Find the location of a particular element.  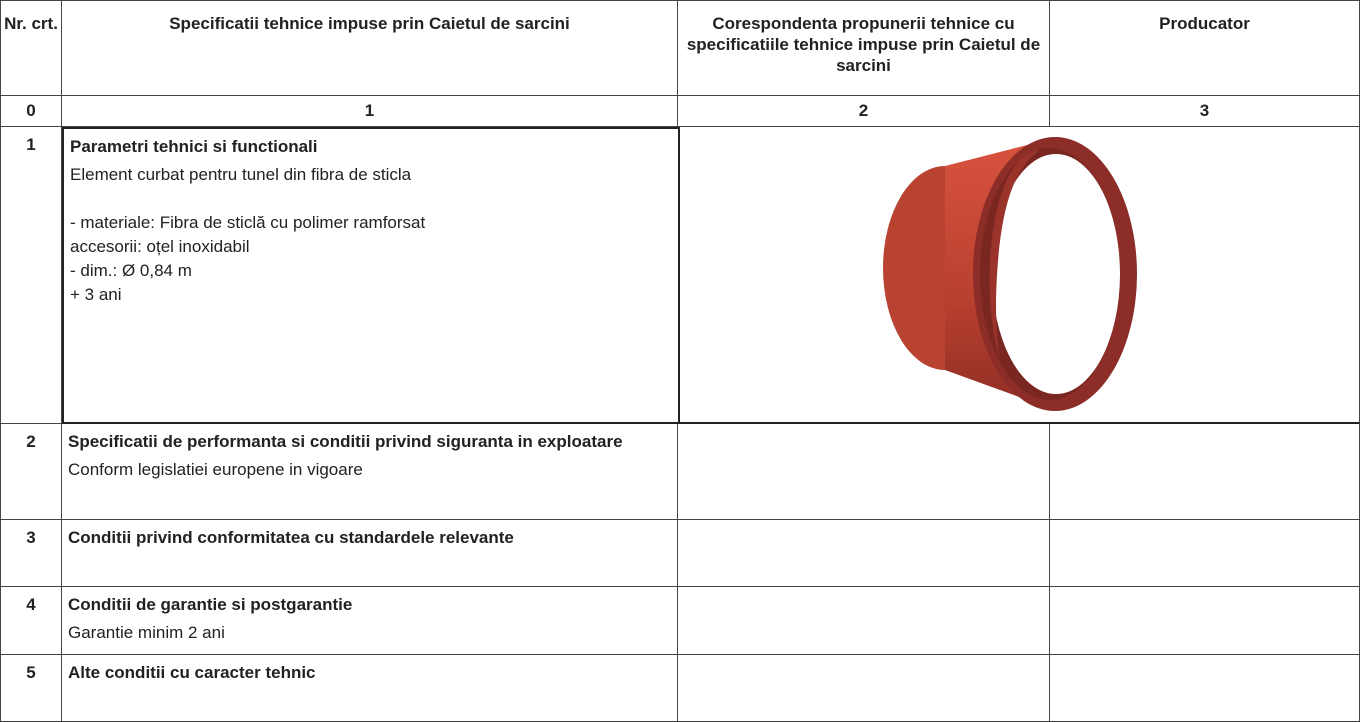

spec-title: Conditii de garantie si postgarantie is located at coordinates (210, 604).